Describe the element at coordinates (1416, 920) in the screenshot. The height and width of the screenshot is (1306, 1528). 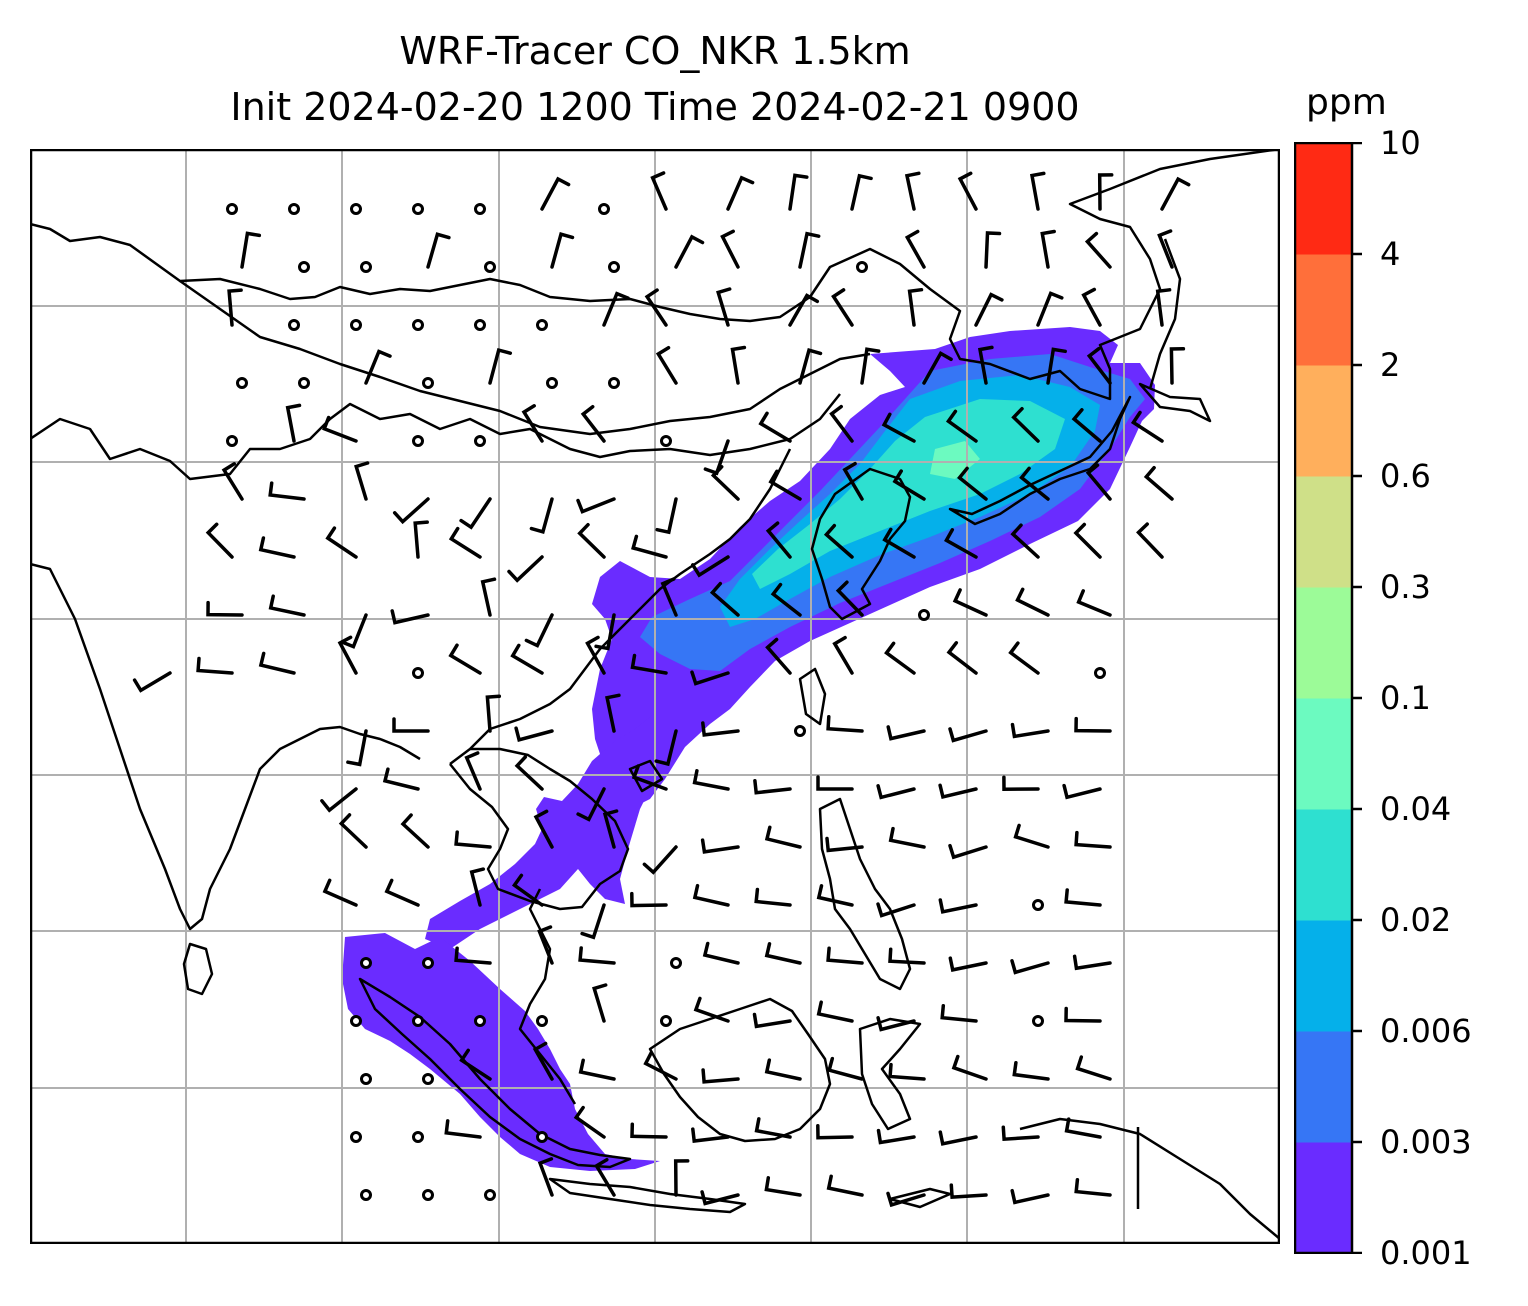
I see `colorbar-tick-label: 0.02` at that location.